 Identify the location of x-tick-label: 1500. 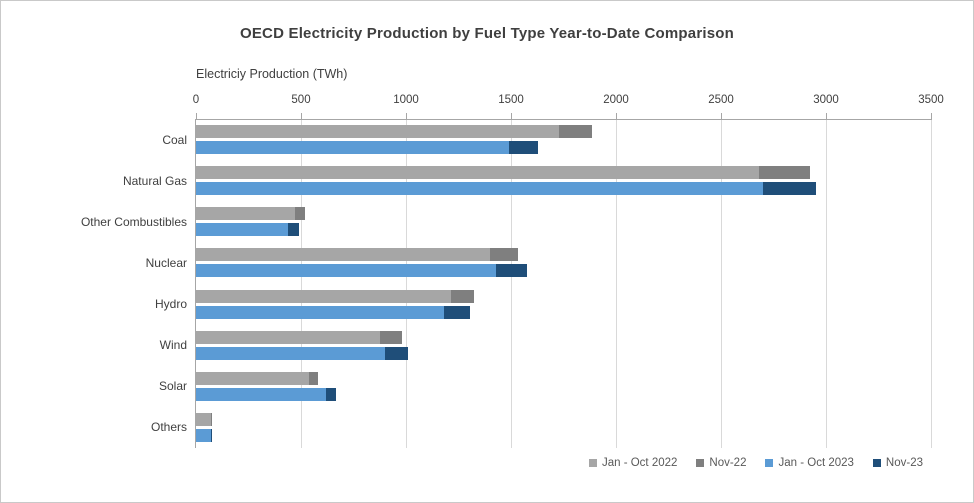
(511, 100).